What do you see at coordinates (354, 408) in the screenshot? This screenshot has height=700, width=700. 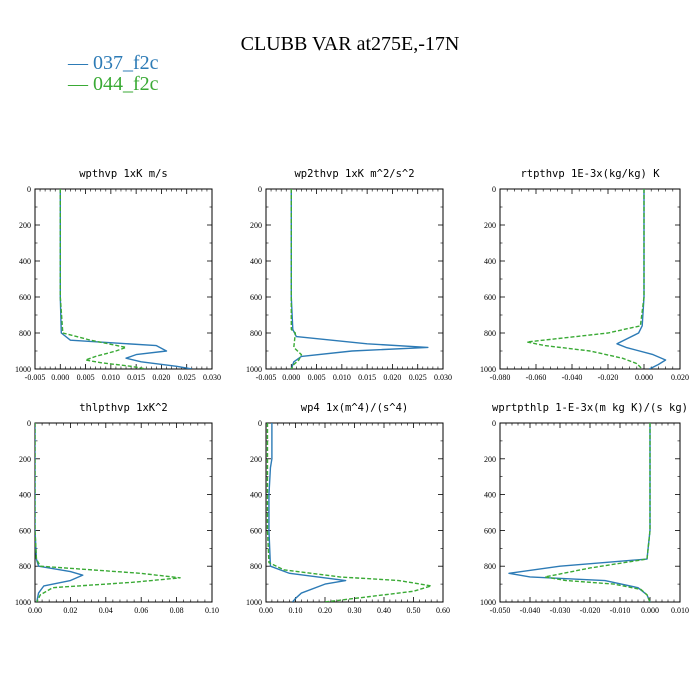 I see `panel-title: wp4 1x(m^4)/(s^4)` at bounding box center [354, 408].